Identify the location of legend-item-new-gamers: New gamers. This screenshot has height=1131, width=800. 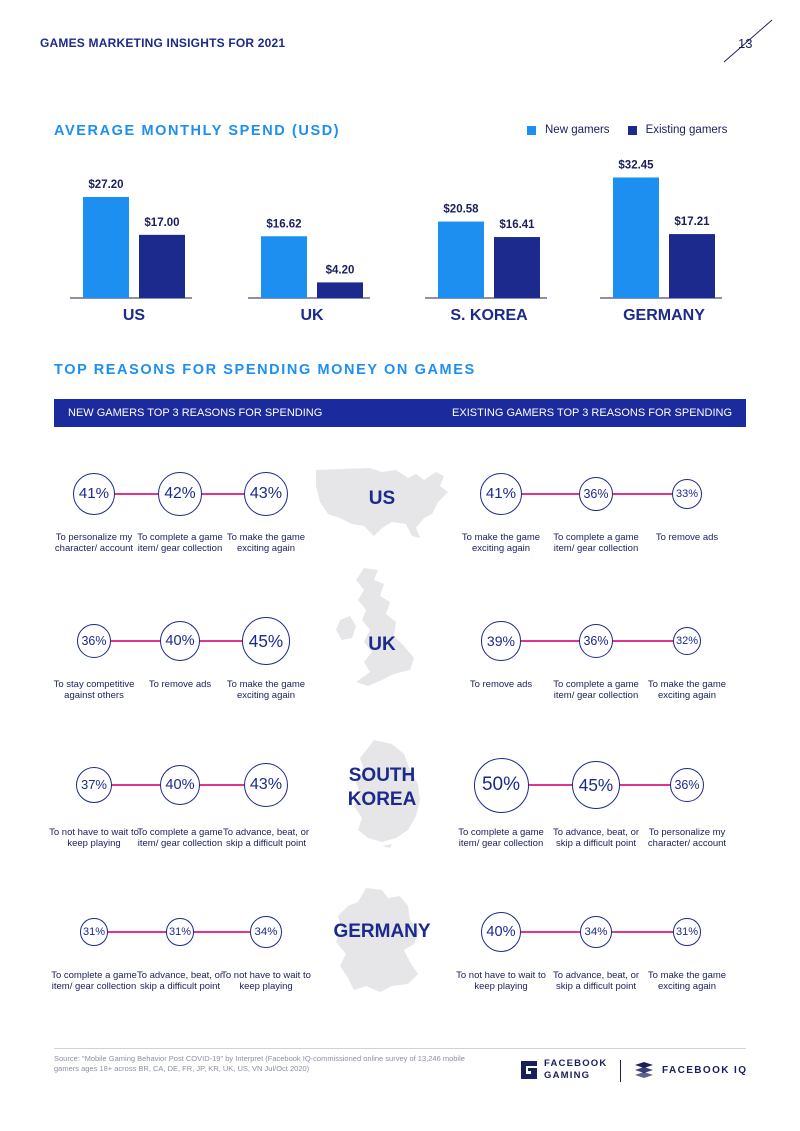
(568, 130).